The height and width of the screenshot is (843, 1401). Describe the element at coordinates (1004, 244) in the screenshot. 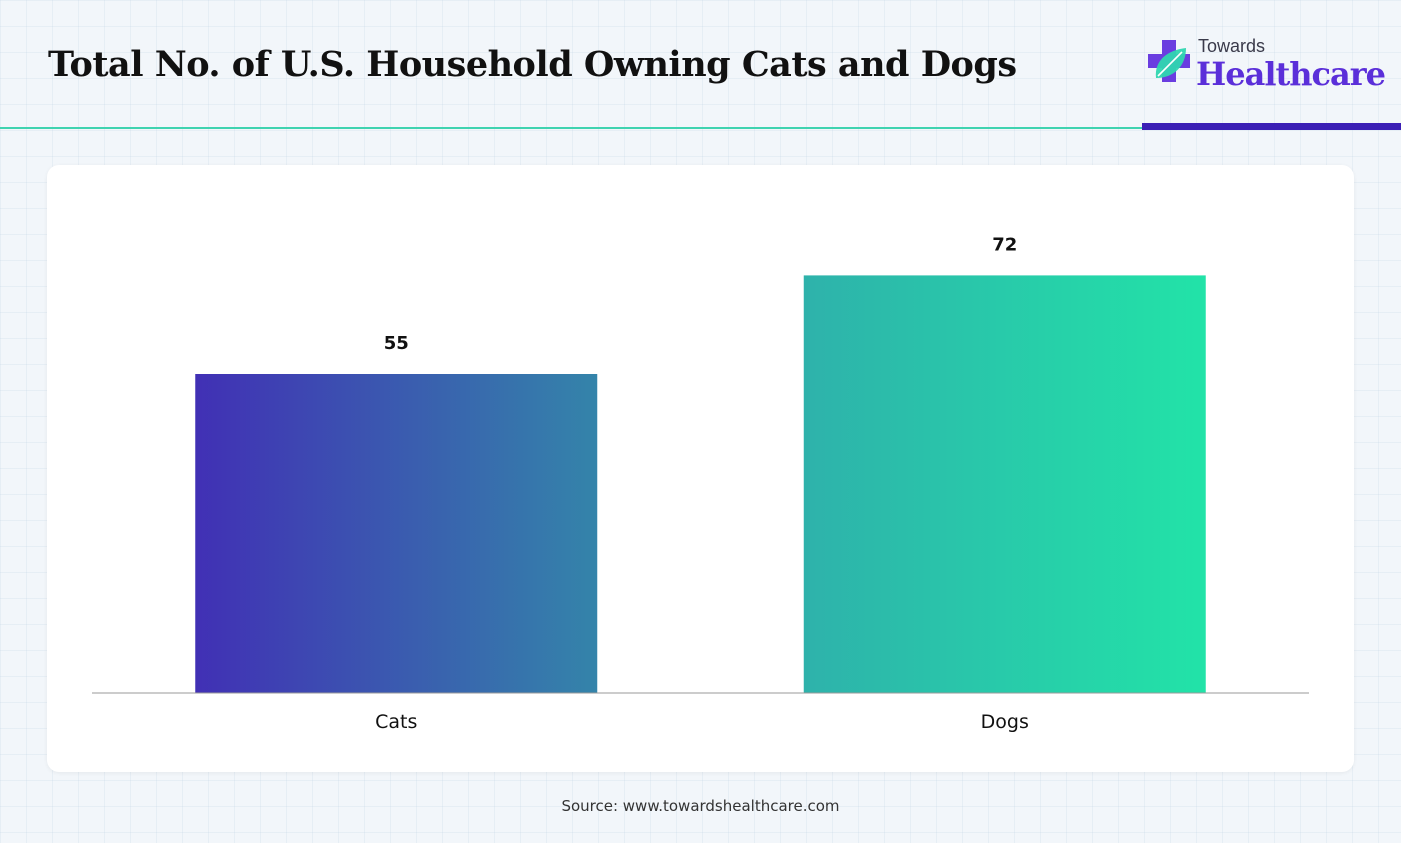

I see `data-label-dogs: 72` at that location.